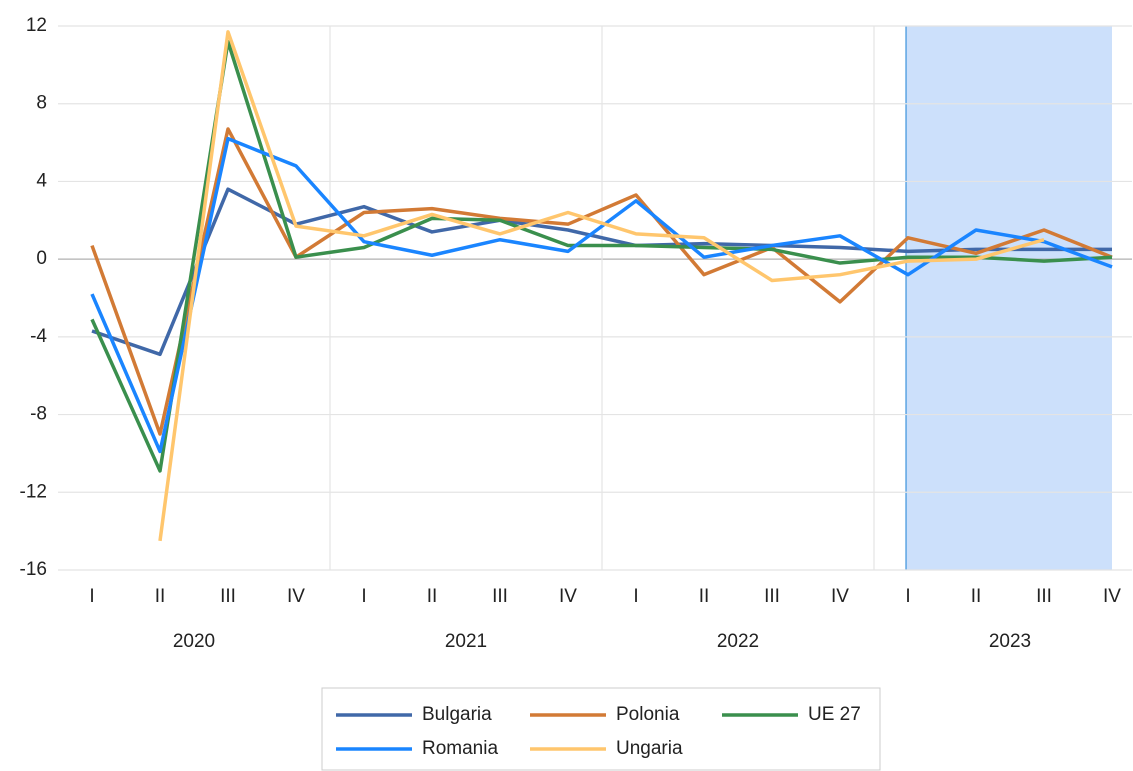 Image resolution: width=1133 pixels, height=771 pixels. I want to click on y-tick-label: -8, so click(38, 414).